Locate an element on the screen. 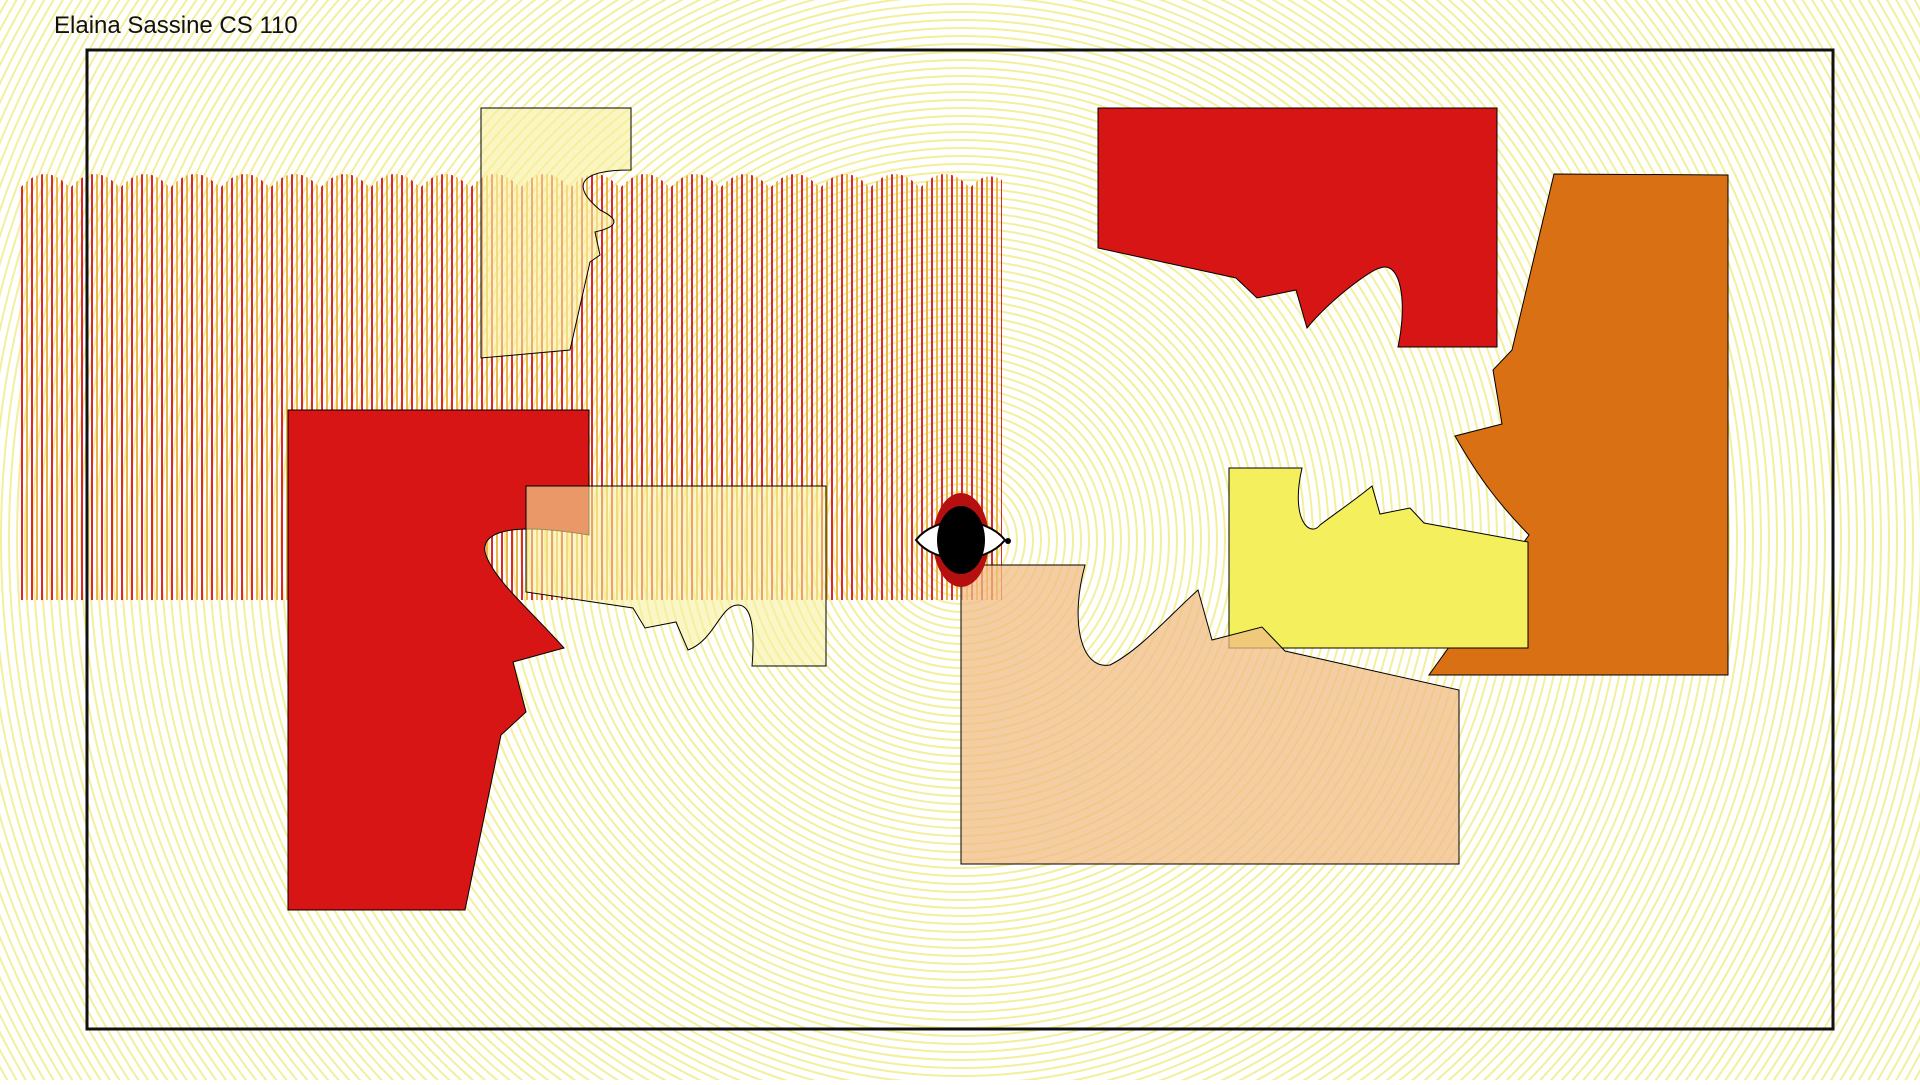 The image size is (1920, 1085). yellow-puzzle-piece-right is located at coordinates (1378, 558).